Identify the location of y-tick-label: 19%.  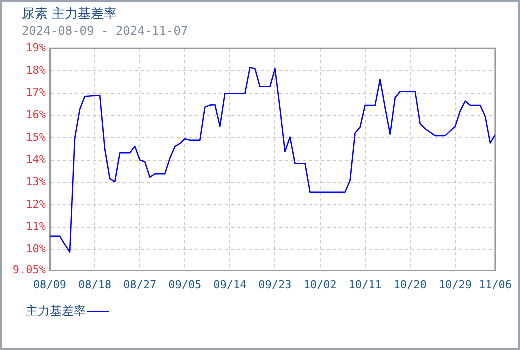
(36, 47).